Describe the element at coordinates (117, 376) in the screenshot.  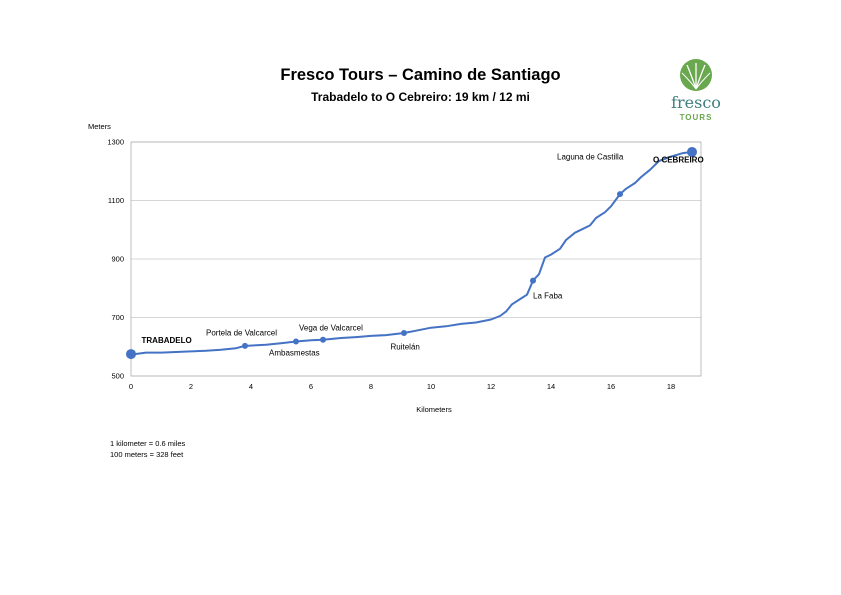
I see `y-tick-label: 500` at that location.